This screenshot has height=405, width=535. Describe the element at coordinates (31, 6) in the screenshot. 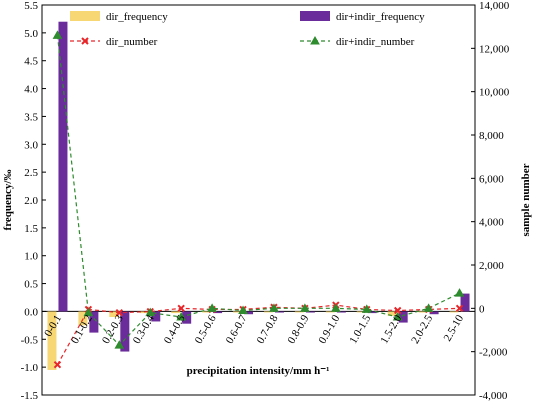

I see `left-tick-label: 5.5` at that location.